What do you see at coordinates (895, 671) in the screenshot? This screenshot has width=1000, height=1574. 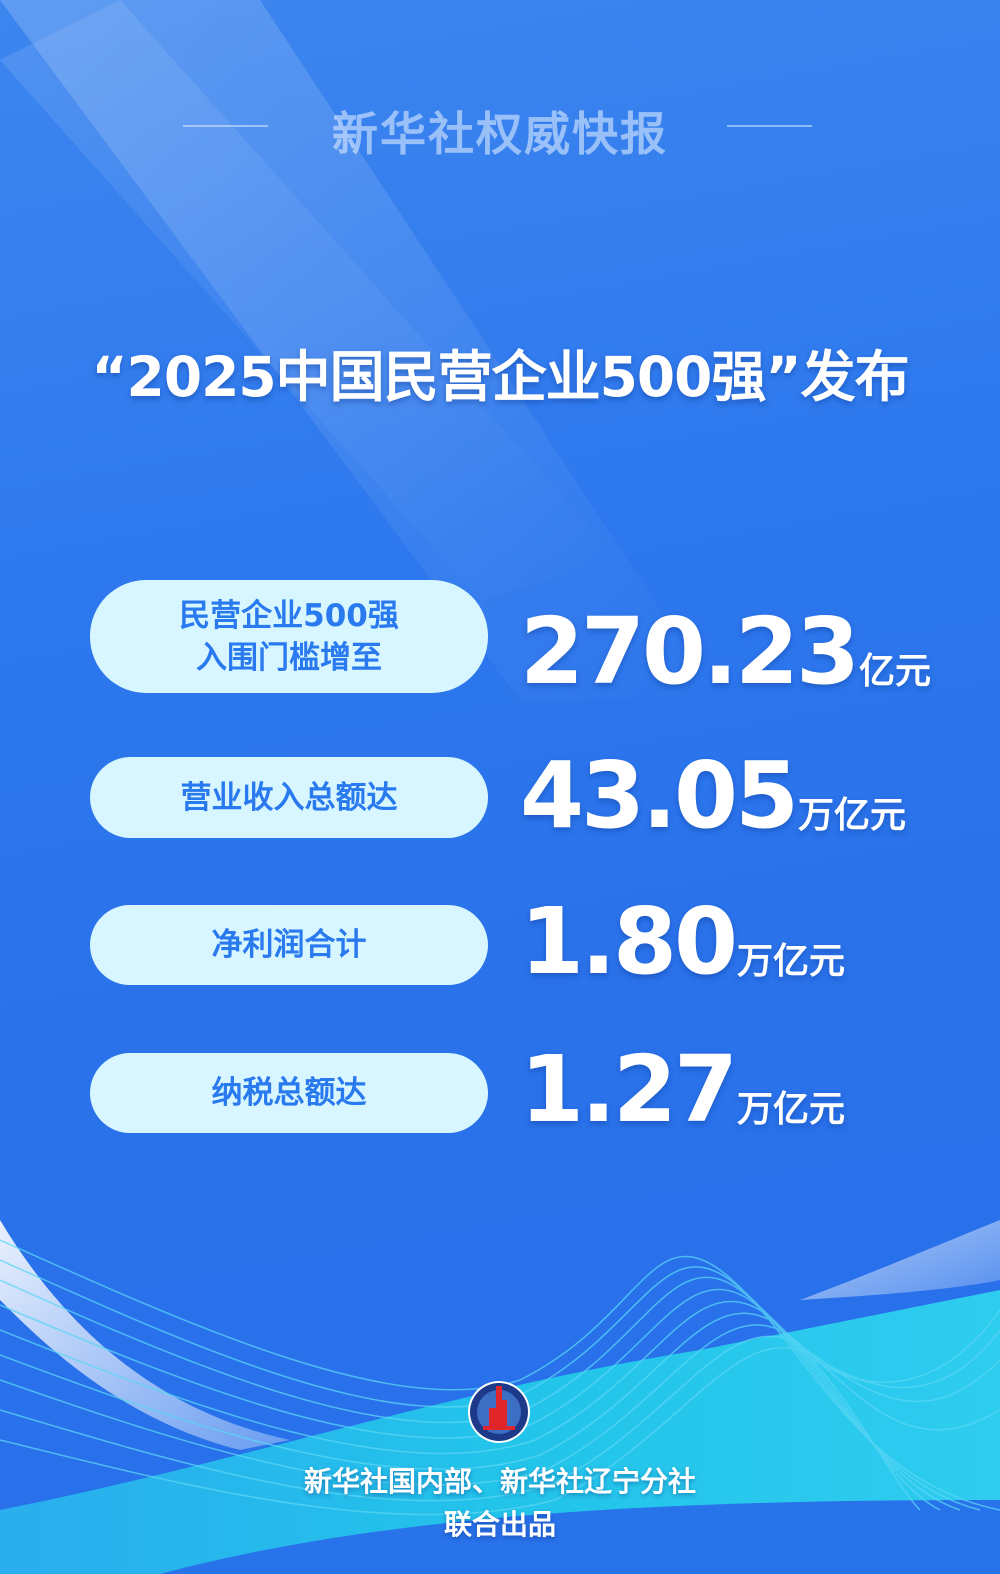 I see `stat-unit: 亿元` at bounding box center [895, 671].